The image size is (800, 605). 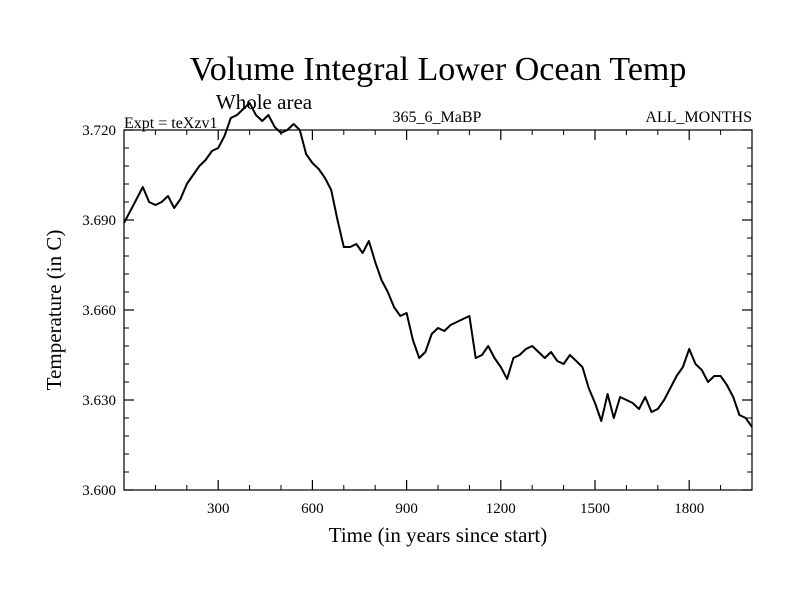 I want to click on x-tick-label: 600, so click(x=312, y=509).